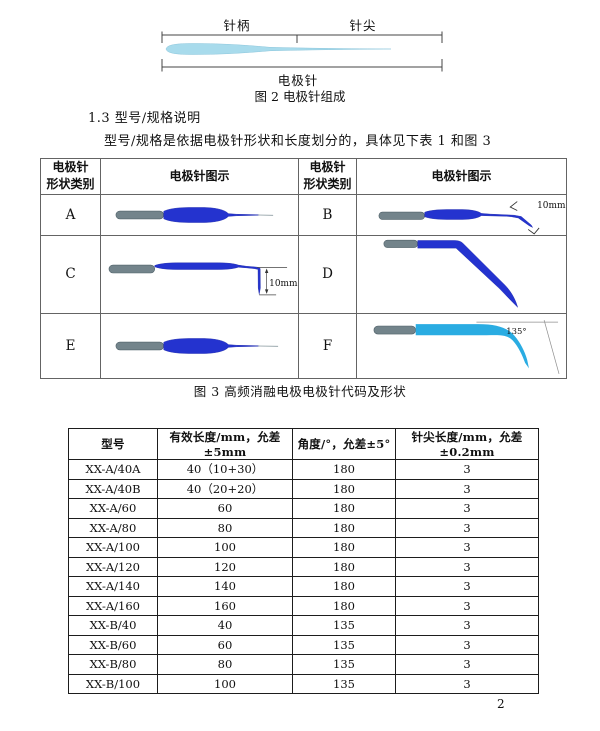 The width and height of the screenshot is (600, 731). What do you see at coordinates (194, 215) in the screenshot?
I see `needle-a-diagram` at bounding box center [194, 215].